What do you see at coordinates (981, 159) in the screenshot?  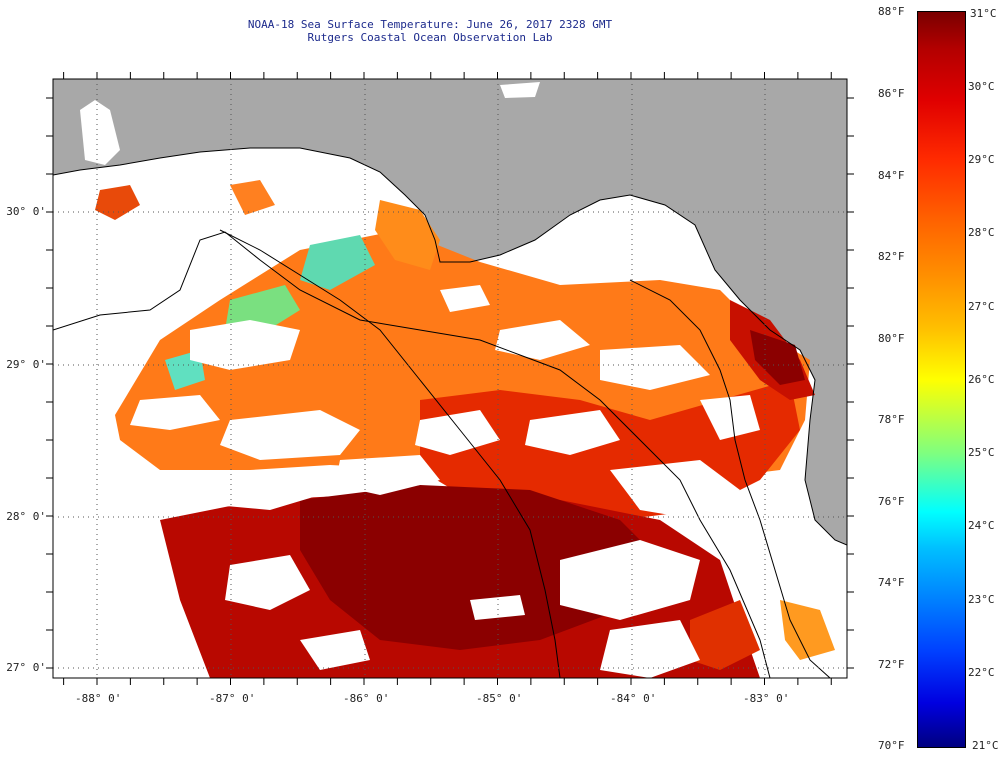 I see `colorbar-c-label: 29°C` at bounding box center [981, 159].